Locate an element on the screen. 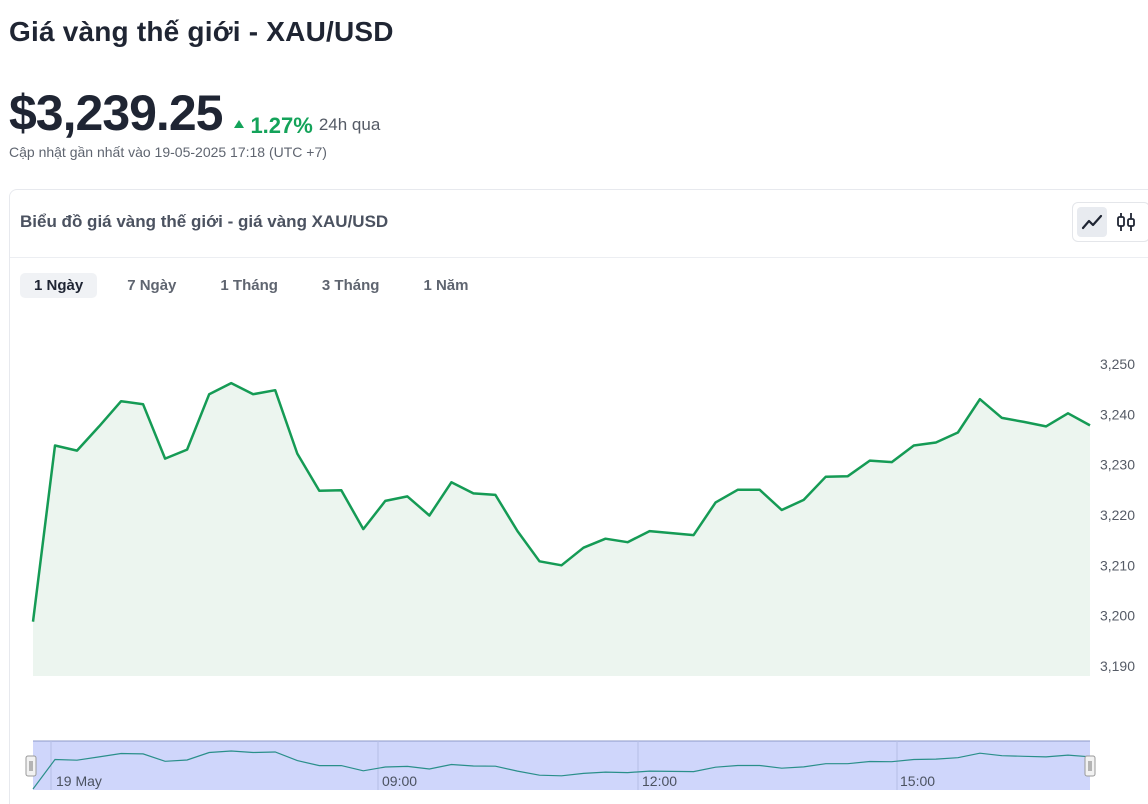 This screenshot has width=1148, height=804. tab-1-year: 1 Năm is located at coordinates (446, 285).